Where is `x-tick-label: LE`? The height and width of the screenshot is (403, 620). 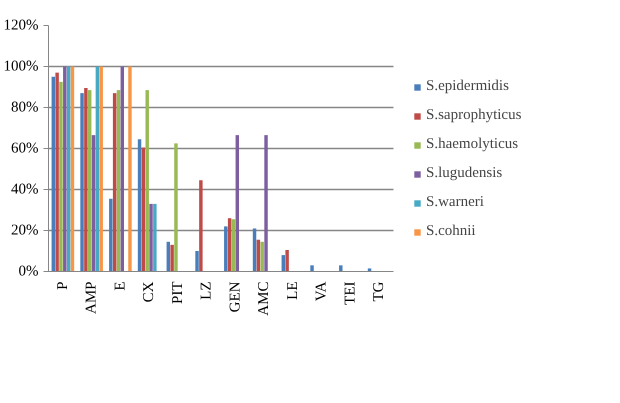
x-tick-label: LE is located at coordinates (292, 290).